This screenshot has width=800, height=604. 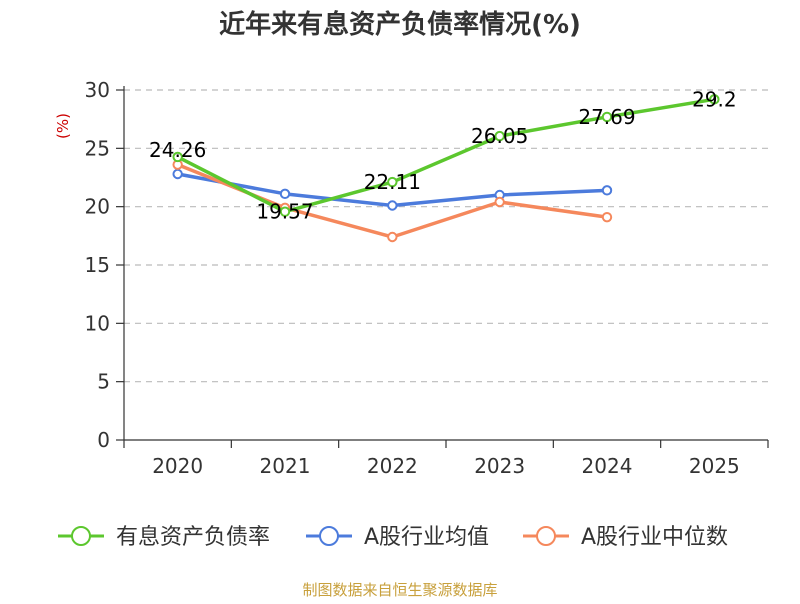 I want to click on data-label: 26.05, so click(x=499, y=136).